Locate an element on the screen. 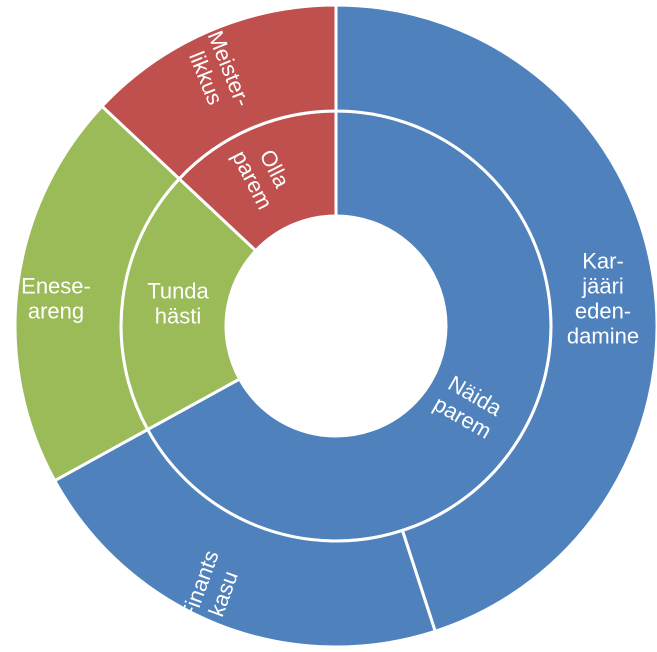 The height and width of the screenshot is (652, 657). label-line: damine is located at coordinates (603, 335).